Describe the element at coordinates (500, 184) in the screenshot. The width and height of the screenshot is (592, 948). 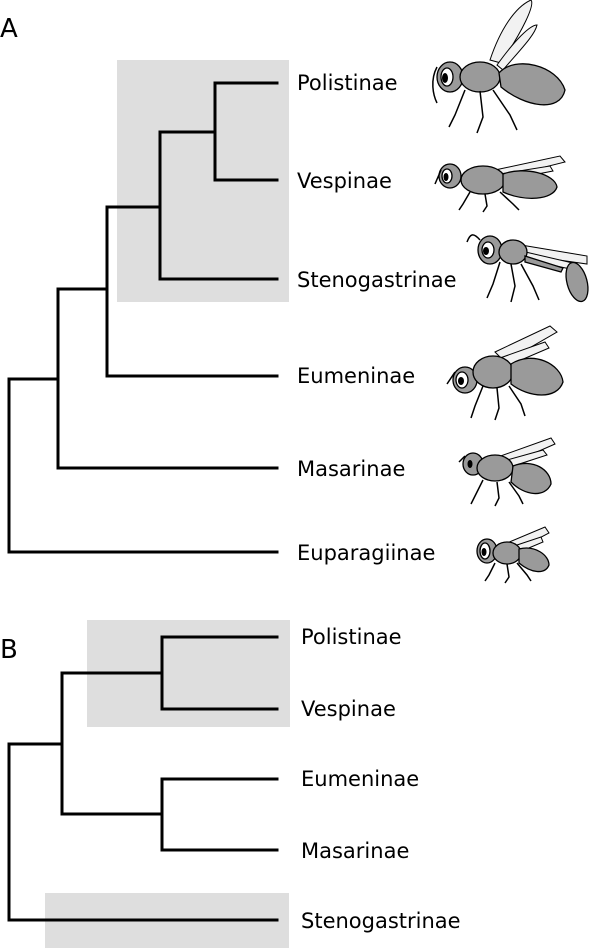
I see `wasp-vespinae-icon` at that location.